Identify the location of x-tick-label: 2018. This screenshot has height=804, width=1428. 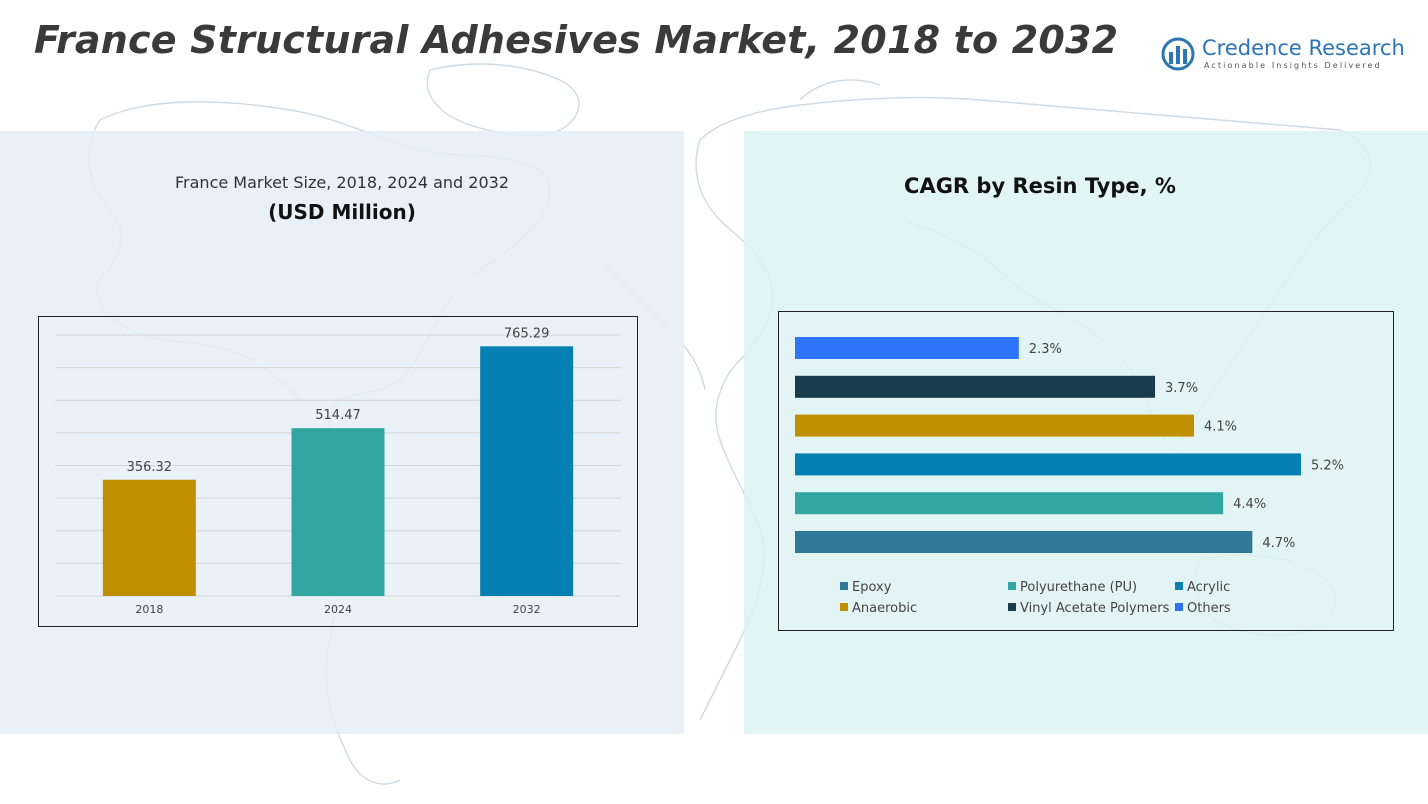
(149, 609).